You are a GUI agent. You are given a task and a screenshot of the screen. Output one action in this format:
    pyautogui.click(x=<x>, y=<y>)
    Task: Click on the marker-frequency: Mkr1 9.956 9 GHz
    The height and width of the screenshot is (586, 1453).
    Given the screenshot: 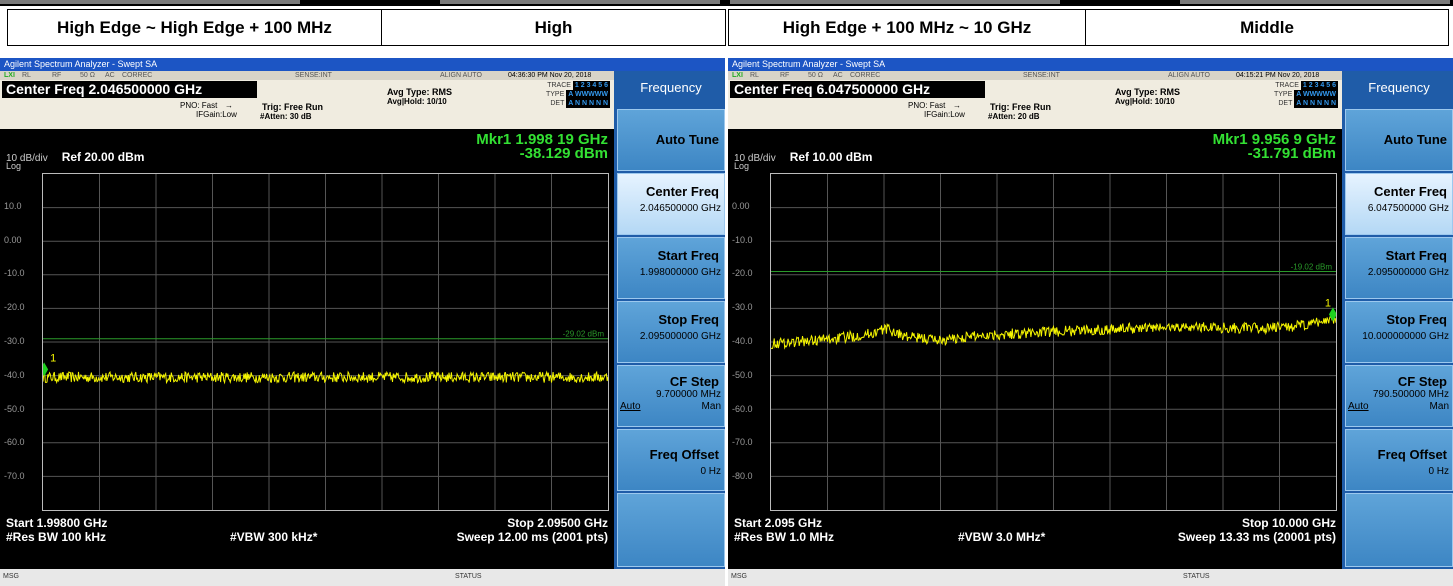 What is the action you would take?
    pyautogui.click(x=1274, y=139)
    